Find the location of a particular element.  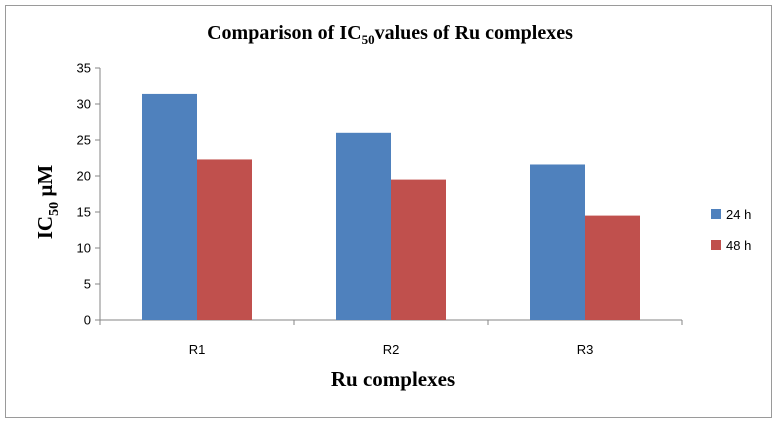

chart-title: Comparison of IC50values of Ru complexes is located at coordinates (390, 34).